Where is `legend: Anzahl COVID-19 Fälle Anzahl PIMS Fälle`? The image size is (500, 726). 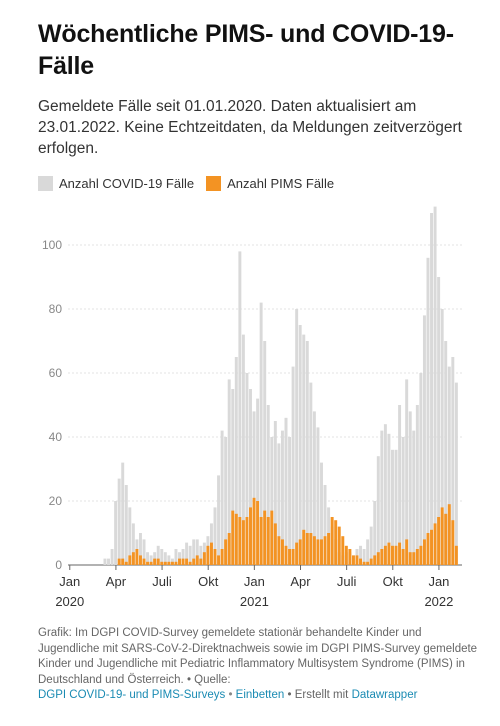 legend: Anzahl COVID-19 Fälle Anzahl PIMS Fälle is located at coordinates (192, 183).